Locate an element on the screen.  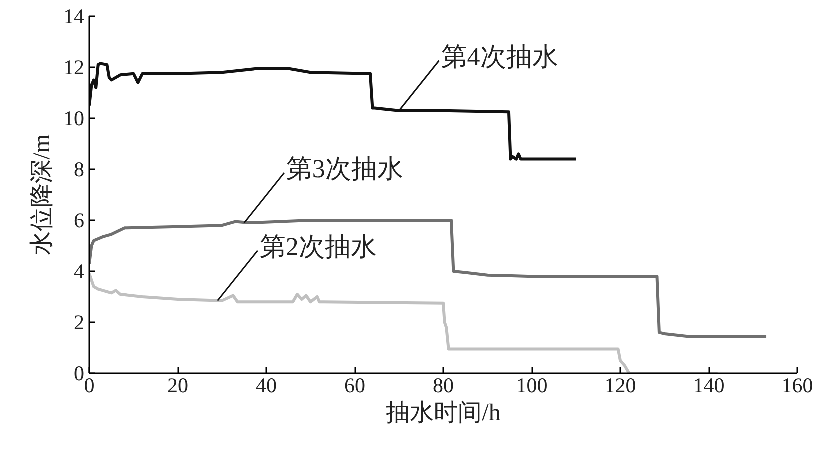
annotation: 第4次抽水 is located at coordinates (499, 57).